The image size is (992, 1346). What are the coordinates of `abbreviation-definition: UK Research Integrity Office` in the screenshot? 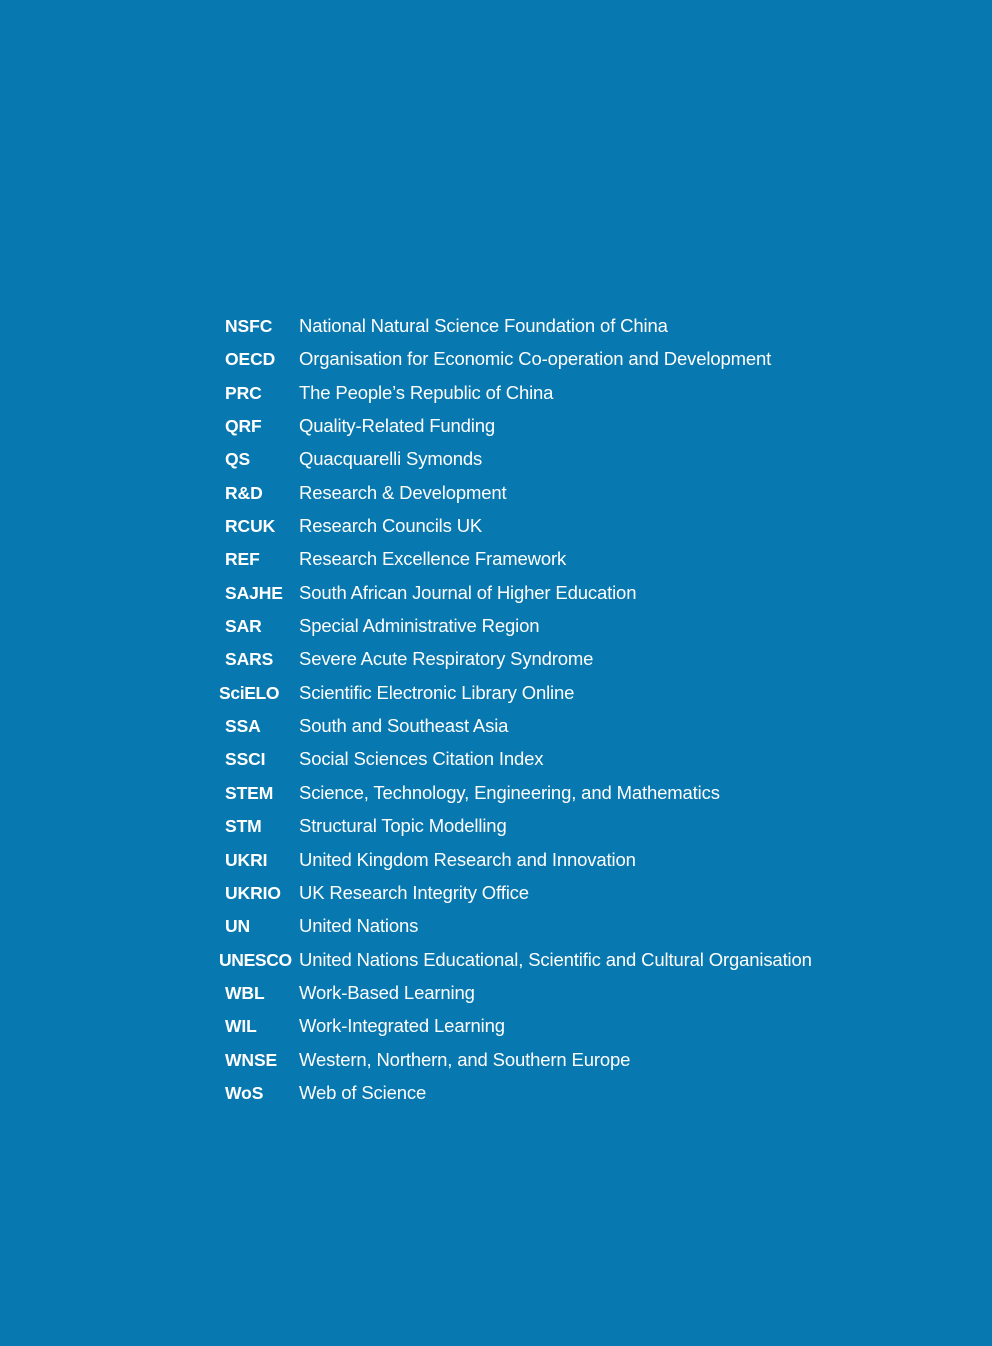 It's located at (414, 892).